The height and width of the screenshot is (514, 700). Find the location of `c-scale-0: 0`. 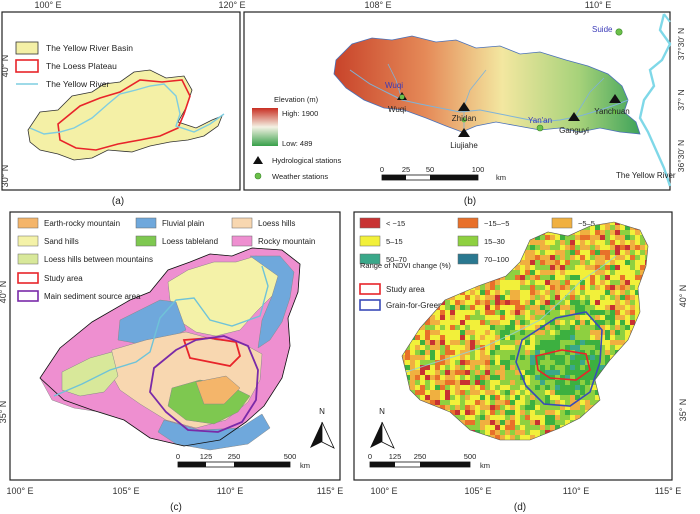

c-scale-0: 0 is located at coordinates (178, 456).